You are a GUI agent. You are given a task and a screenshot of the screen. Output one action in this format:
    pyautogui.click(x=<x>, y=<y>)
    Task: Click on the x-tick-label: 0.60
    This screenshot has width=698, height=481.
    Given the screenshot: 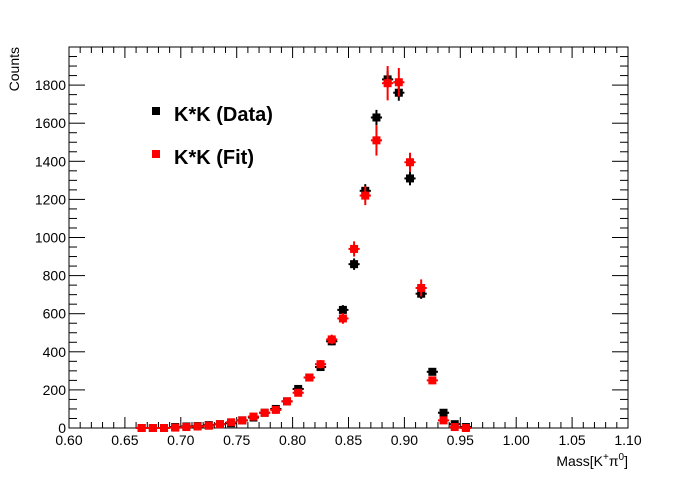 What is the action you would take?
    pyautogui.click(x=68, y=440)
    